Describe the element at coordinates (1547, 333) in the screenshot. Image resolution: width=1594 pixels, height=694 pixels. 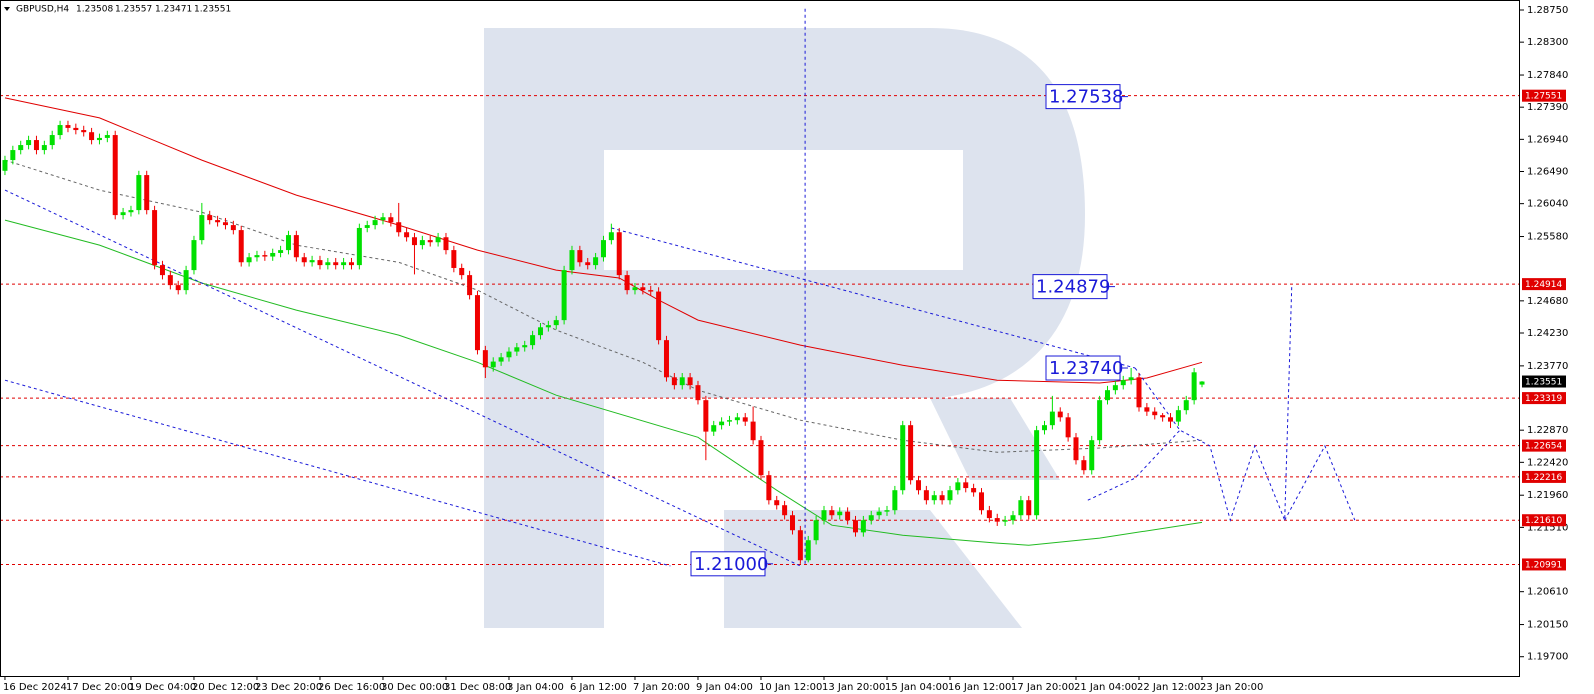
I see `y-tick-label: 1.24230` at that location.